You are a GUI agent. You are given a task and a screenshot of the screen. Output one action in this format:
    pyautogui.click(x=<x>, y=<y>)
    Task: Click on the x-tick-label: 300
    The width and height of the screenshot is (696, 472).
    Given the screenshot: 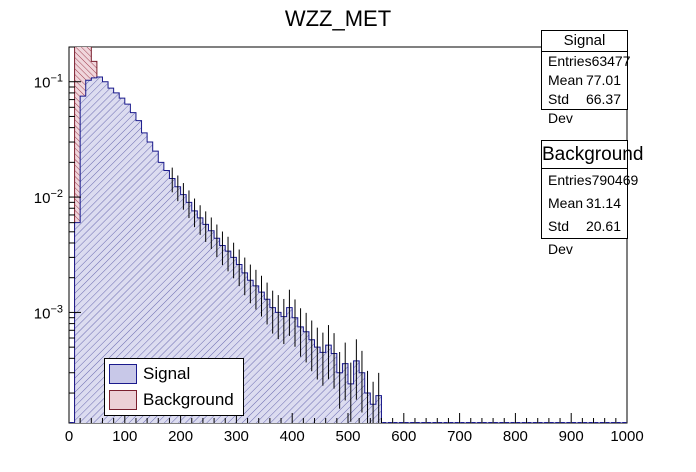 What is the action you would take?
    pyautogui.click(x=236, y=436)
    